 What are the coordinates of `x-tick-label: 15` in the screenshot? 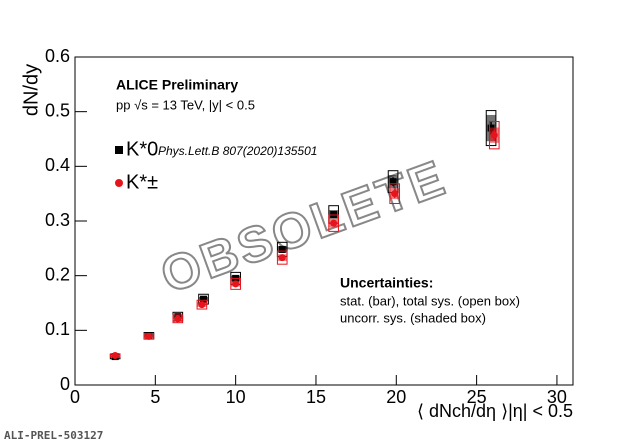 It's located at (316, 397).